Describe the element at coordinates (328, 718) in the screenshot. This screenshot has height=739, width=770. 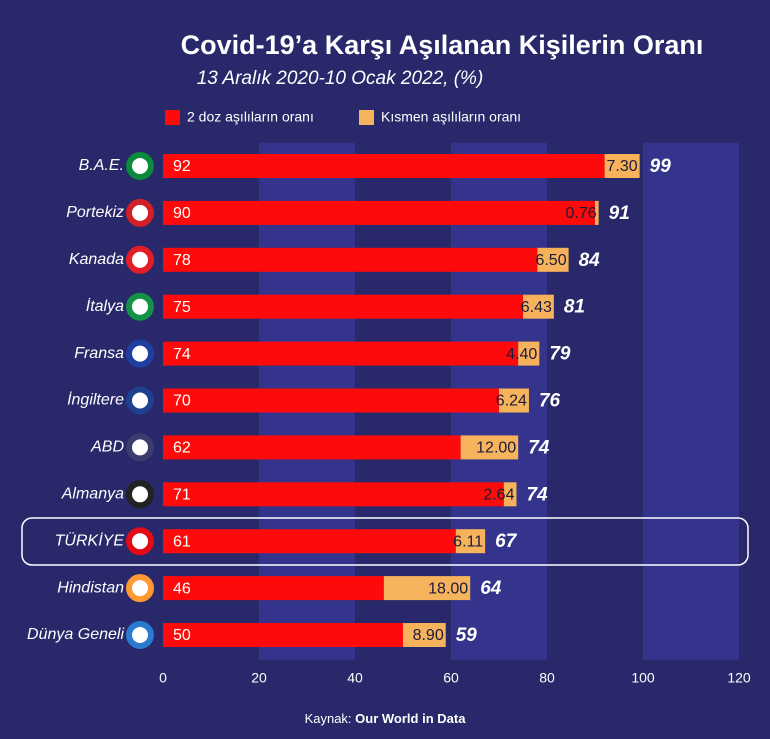
I see `source-prefix: Kaynak:` at that location.